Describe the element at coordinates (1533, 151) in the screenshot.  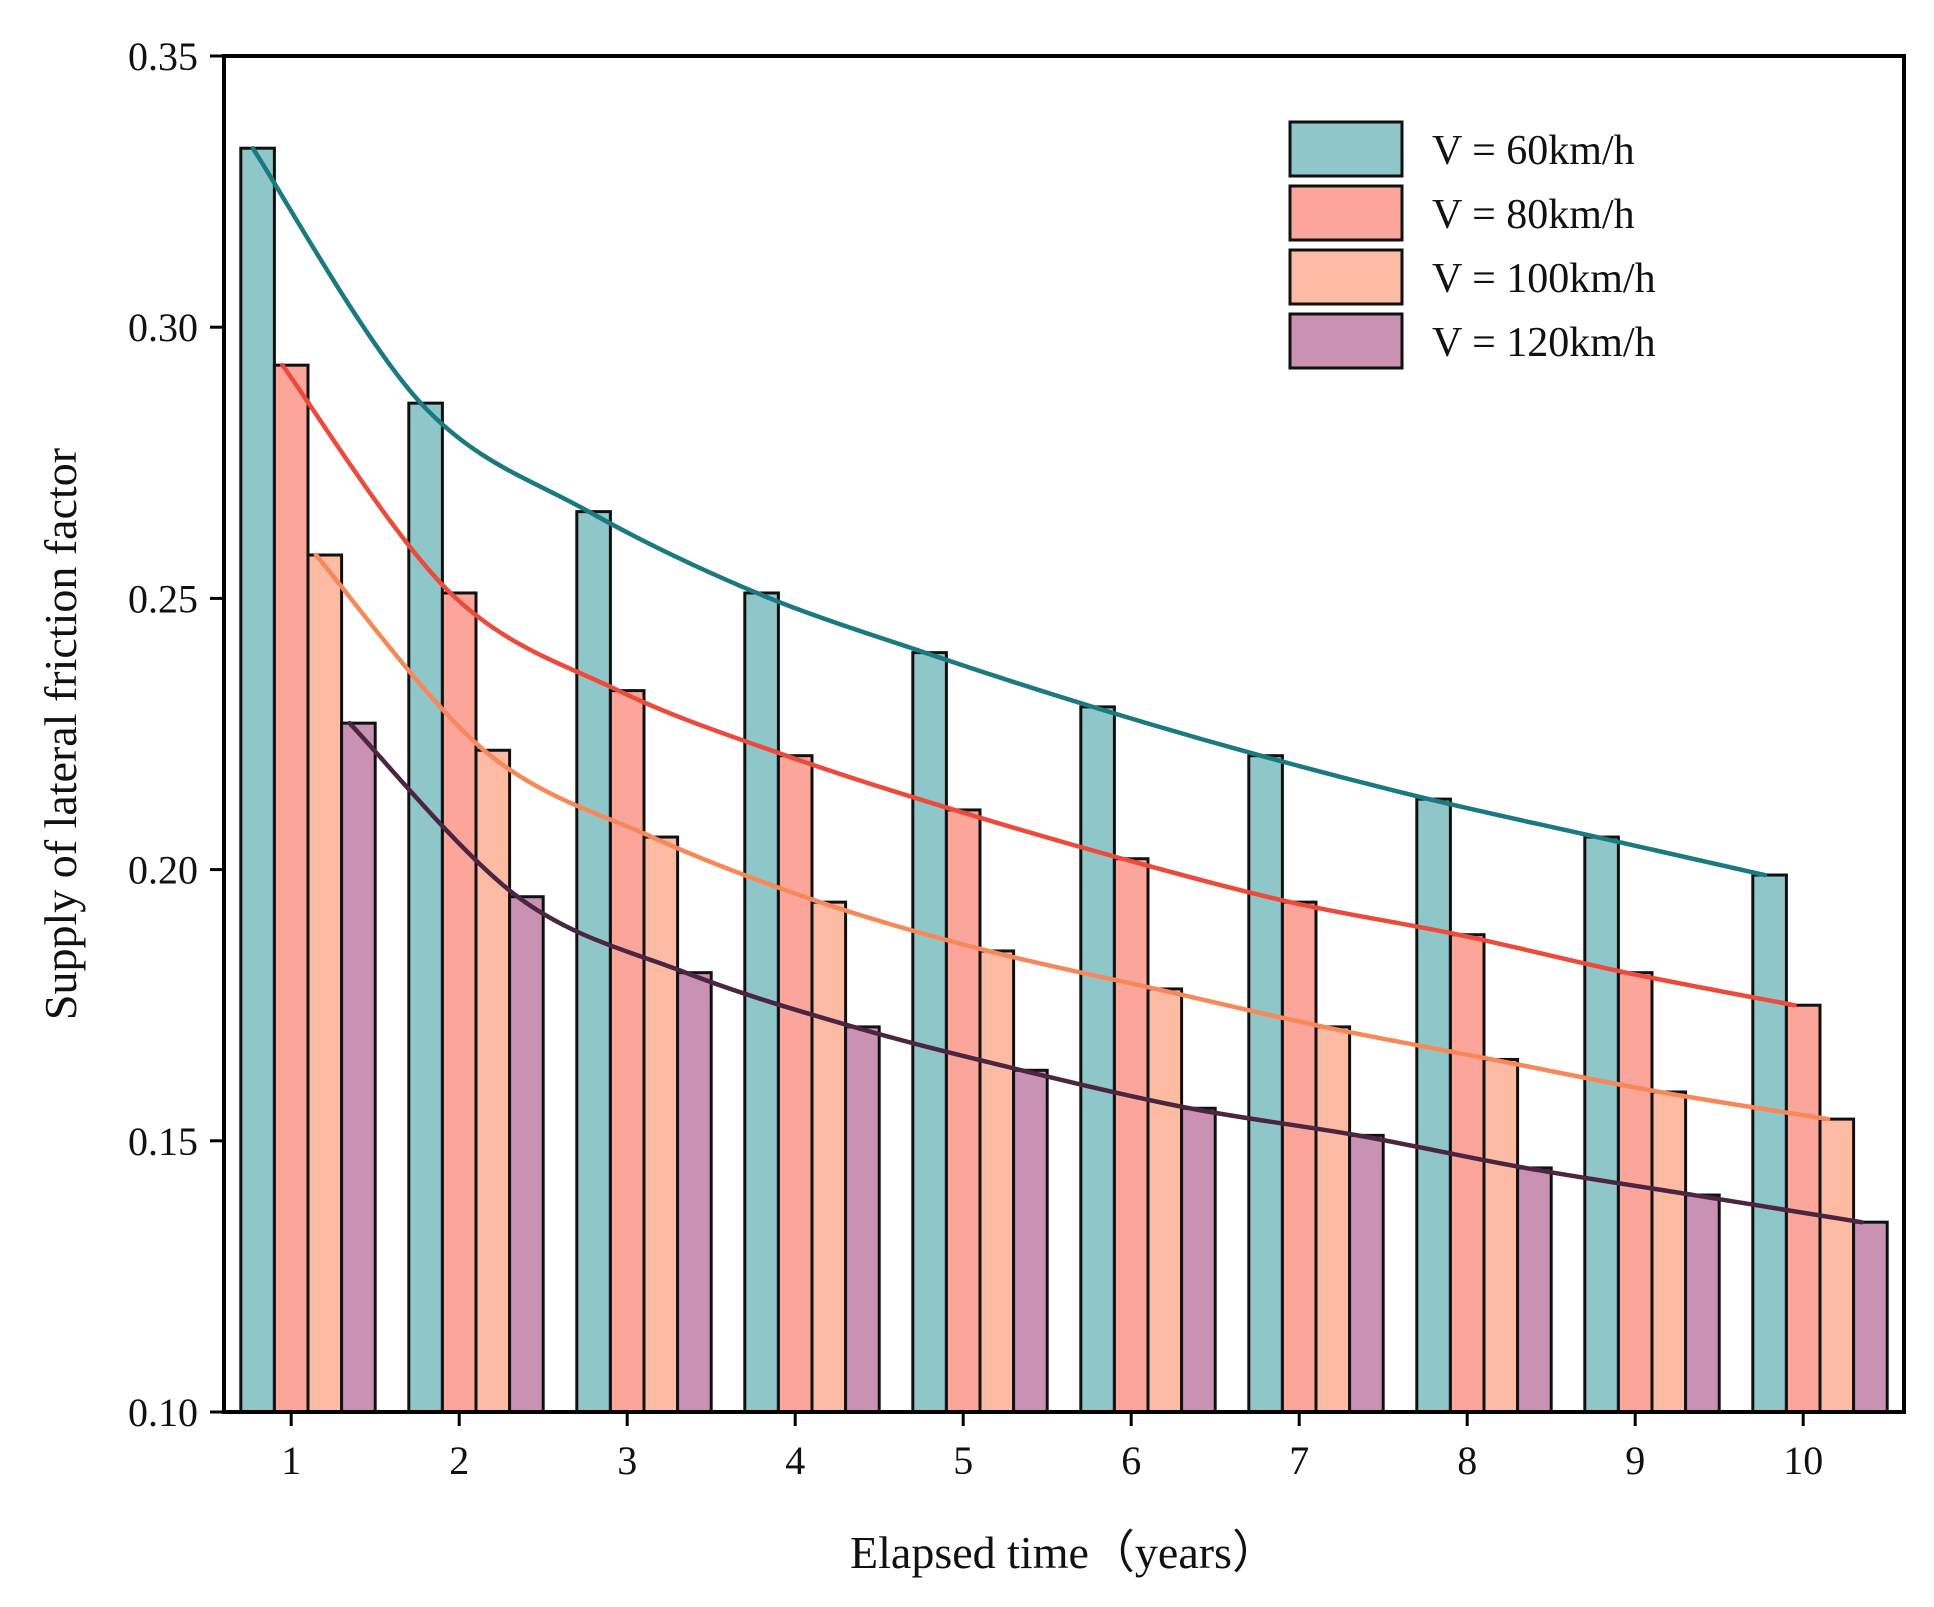
I see `legend-label-series-1: V = 60km/h` at that location.